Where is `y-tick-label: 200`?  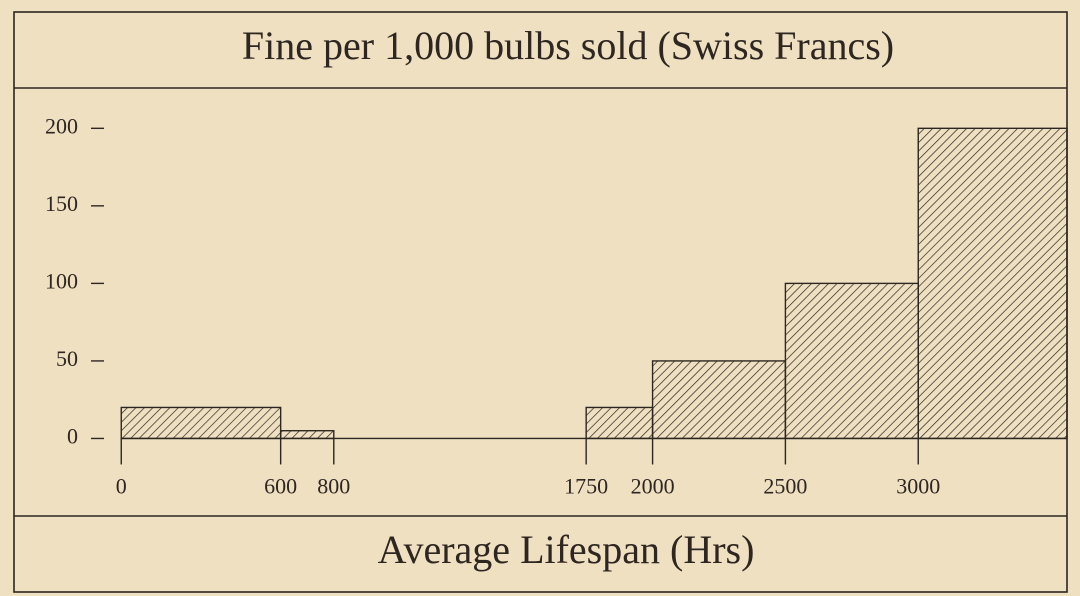 y-tick-label: 200 is located at coordinates (61, 125).